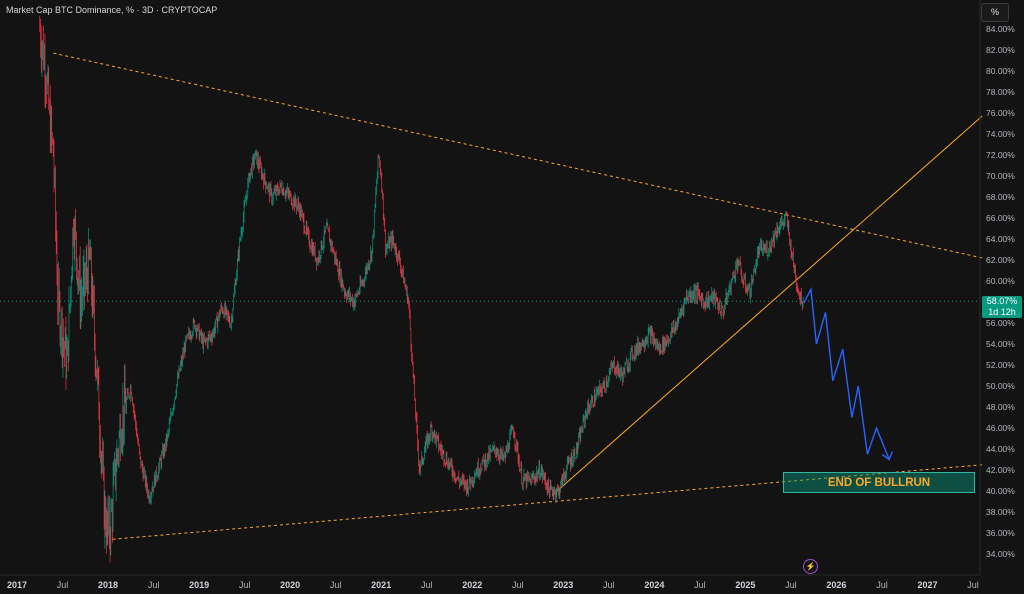  What do you see at coordinates (290, 585) in the screenshot?
I see `x-tick-label: 2020` at bounding box center [290, 585].